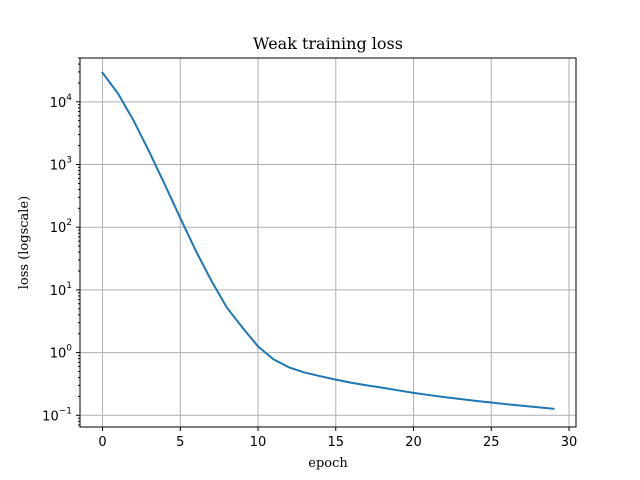  What do you see at coordinates (491, 442) in the screenshot?
I see `x-tick-label: 25` at bounding box center [491, 442].